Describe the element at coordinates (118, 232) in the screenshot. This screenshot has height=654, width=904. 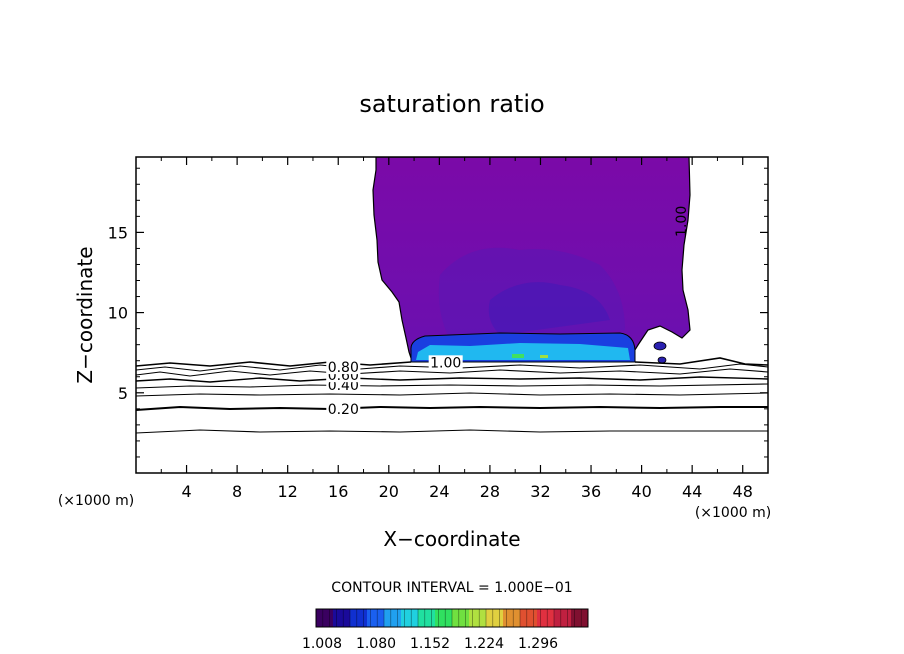
I see `y-tick-label: 15` at that location.